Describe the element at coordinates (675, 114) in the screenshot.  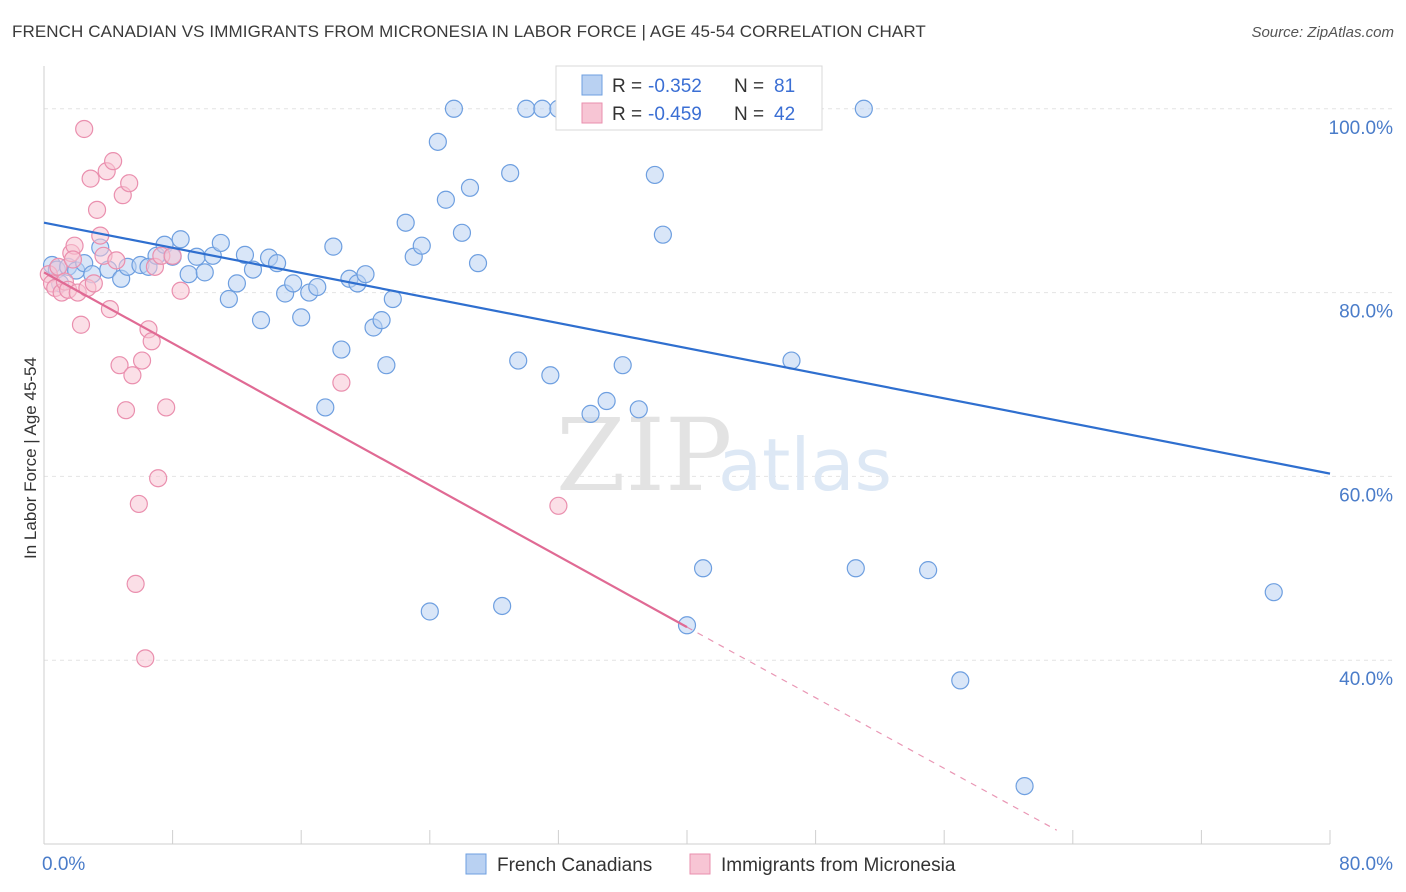
I see `legend-r-value-2: -0.459` at that location.